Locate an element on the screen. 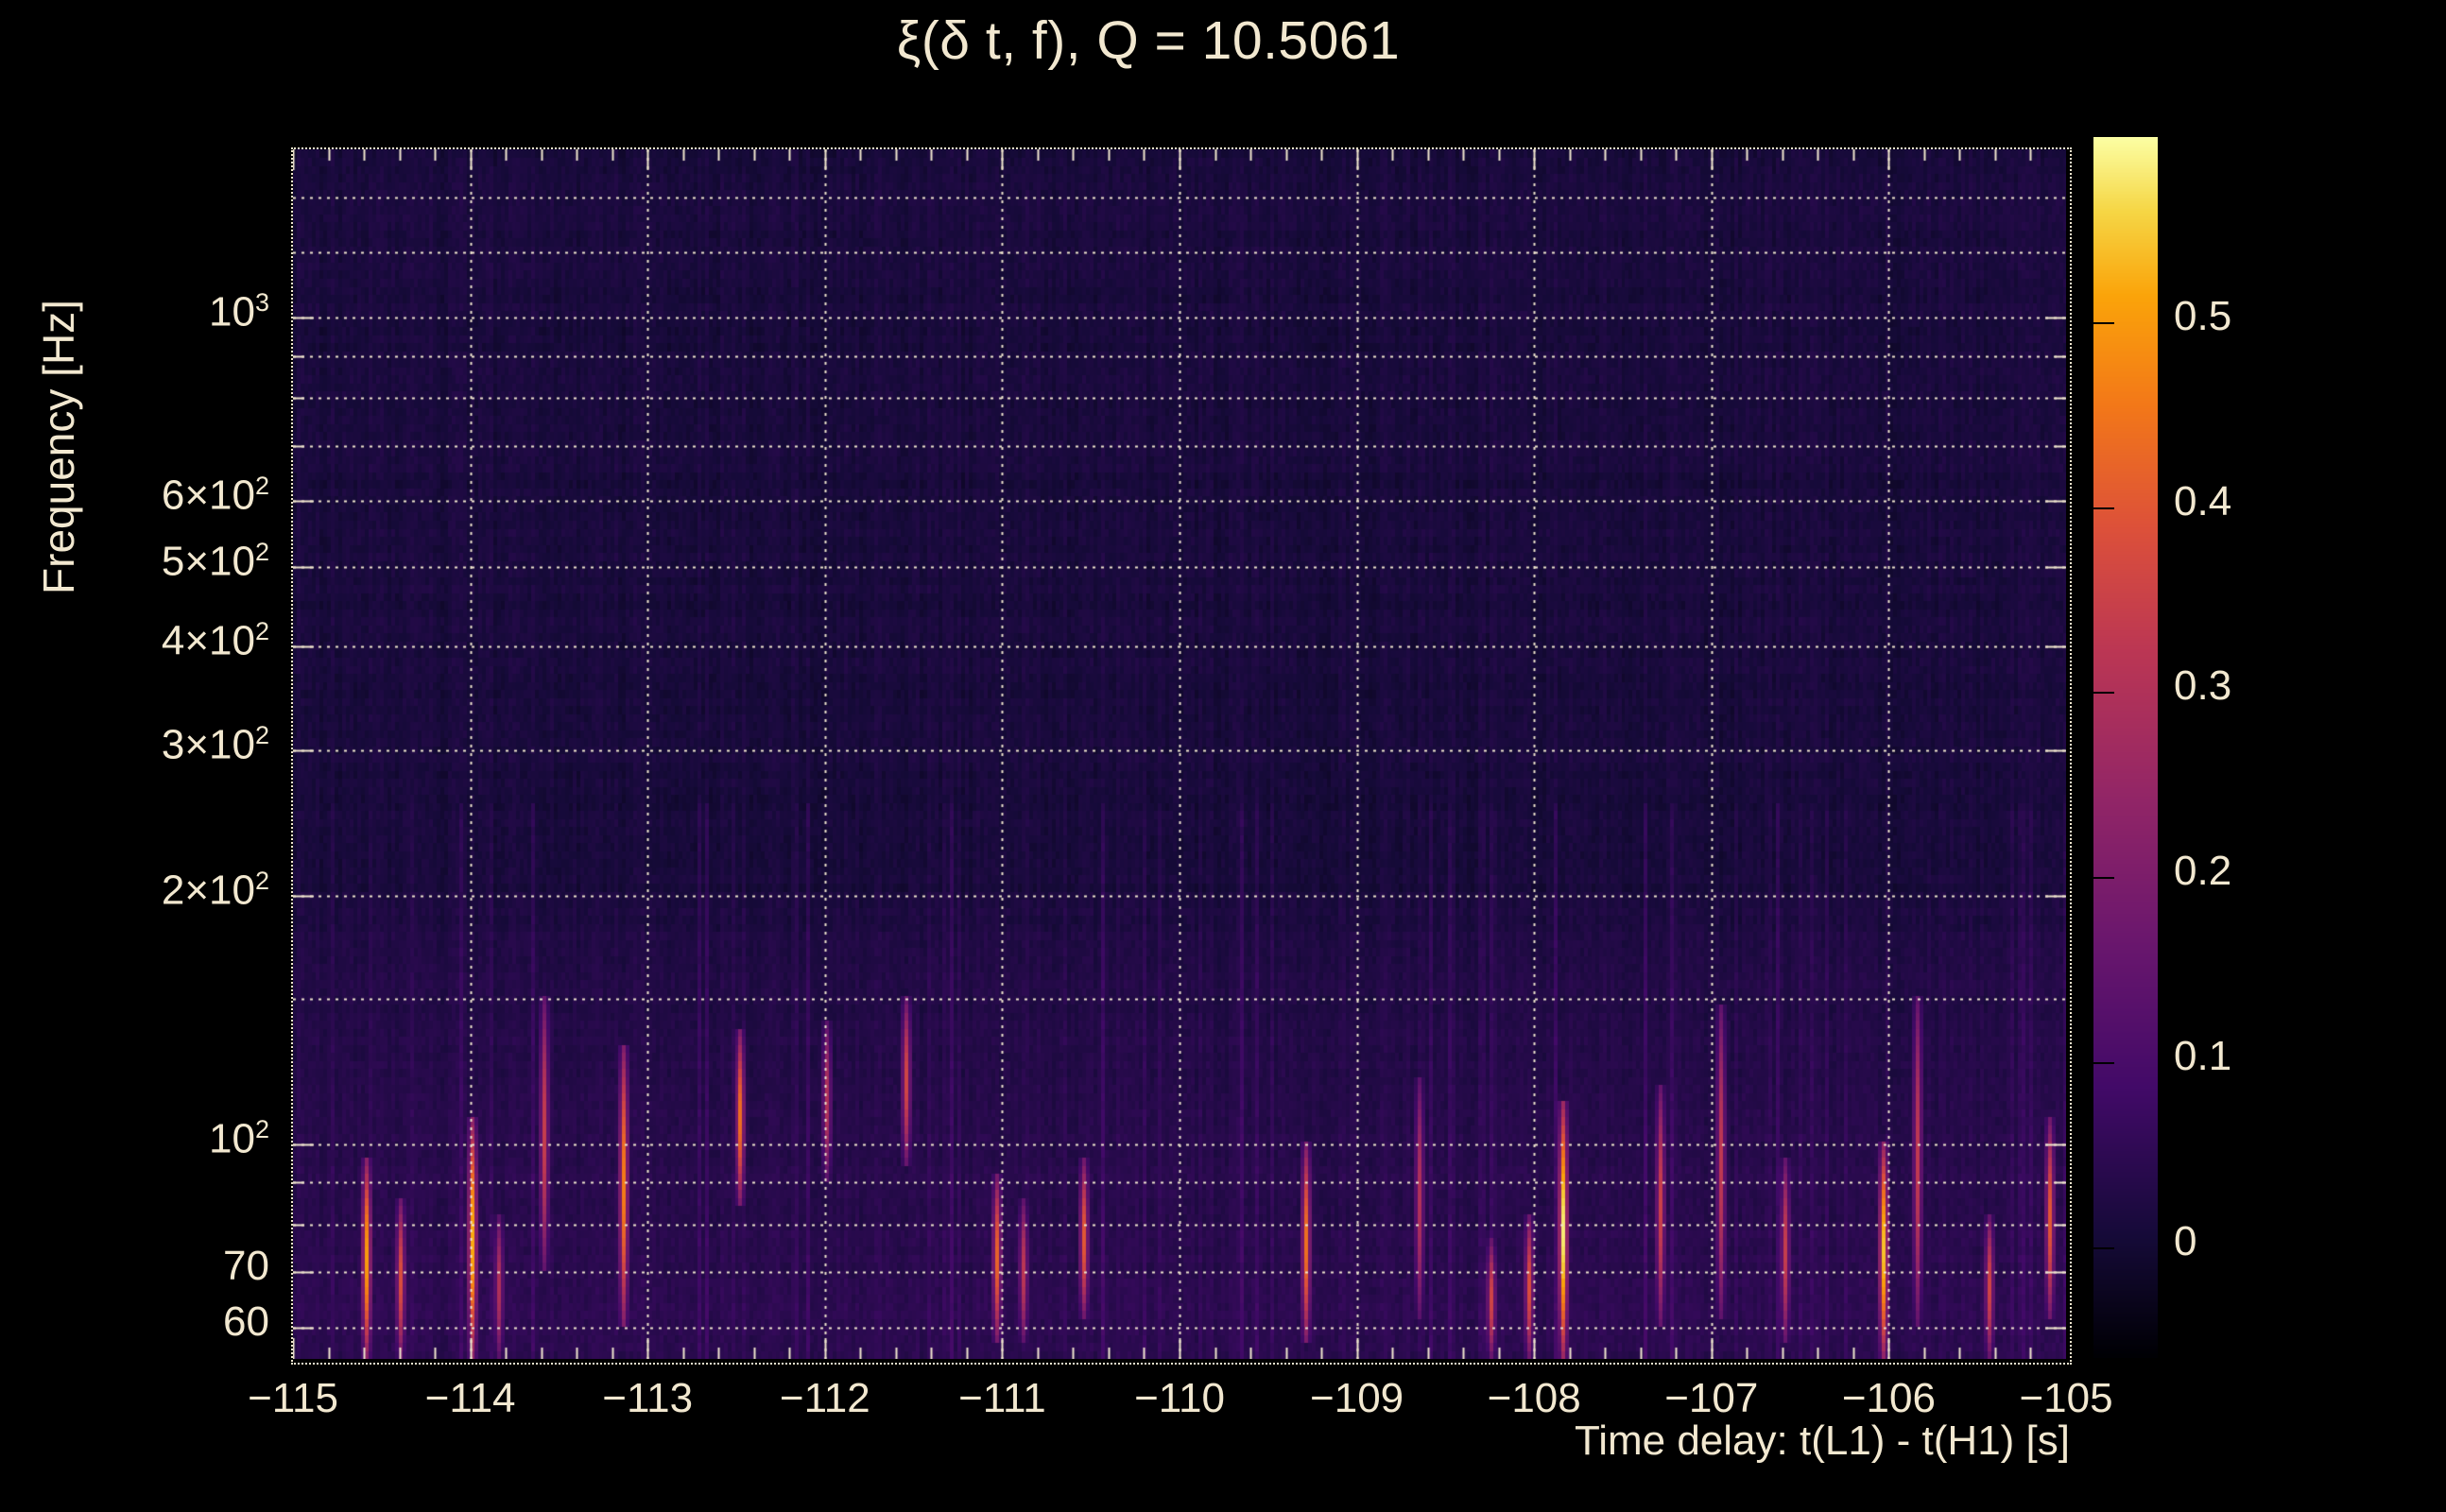  x-tick-label: −111 is located at coordinates (1002, 1398).